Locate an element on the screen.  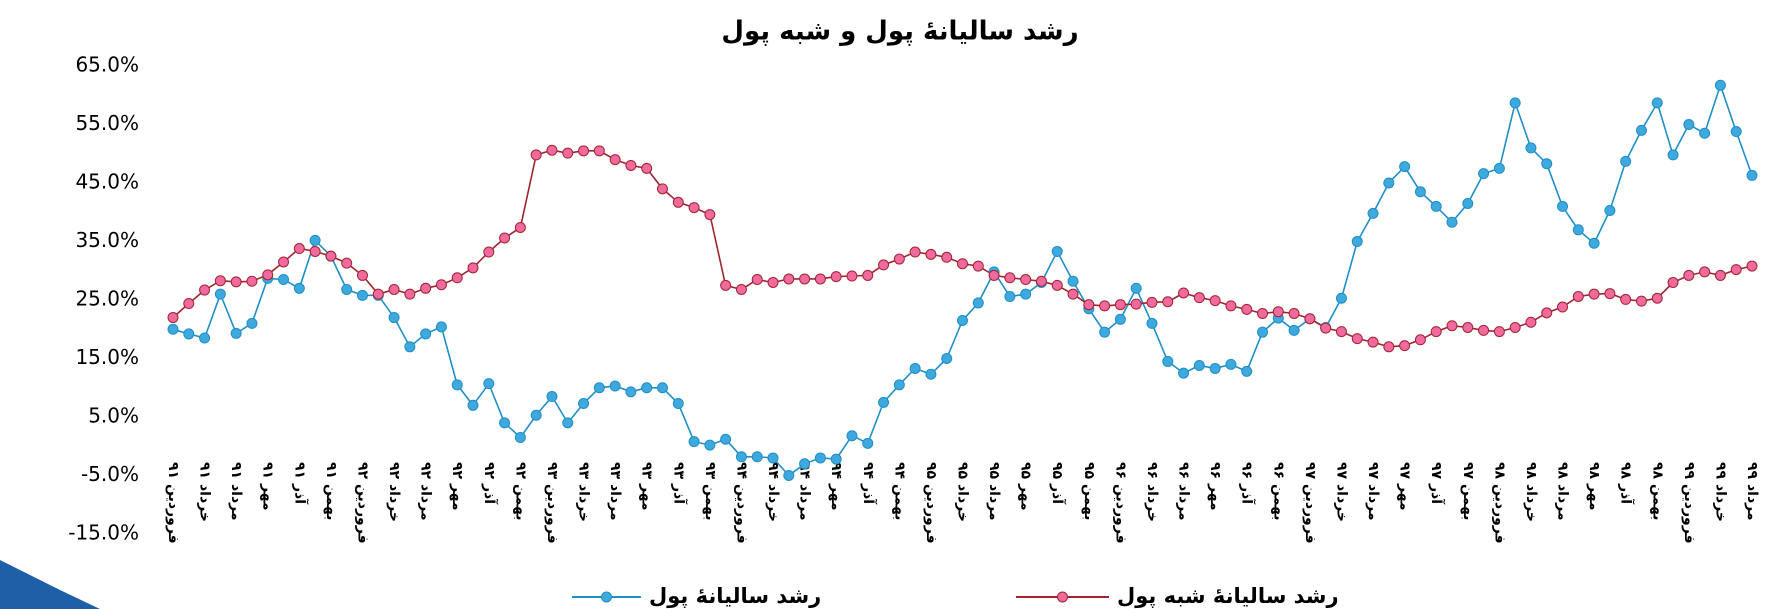
y-tick-label: 65.0% is located at coordinates (107, 65).